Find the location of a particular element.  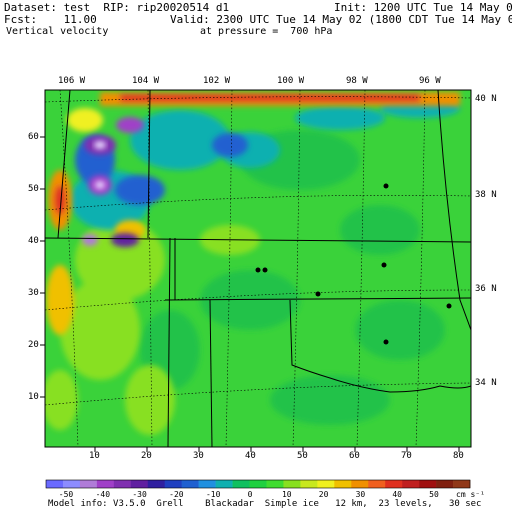

colorbar-label: -10 is located at coordinates (213, 494).